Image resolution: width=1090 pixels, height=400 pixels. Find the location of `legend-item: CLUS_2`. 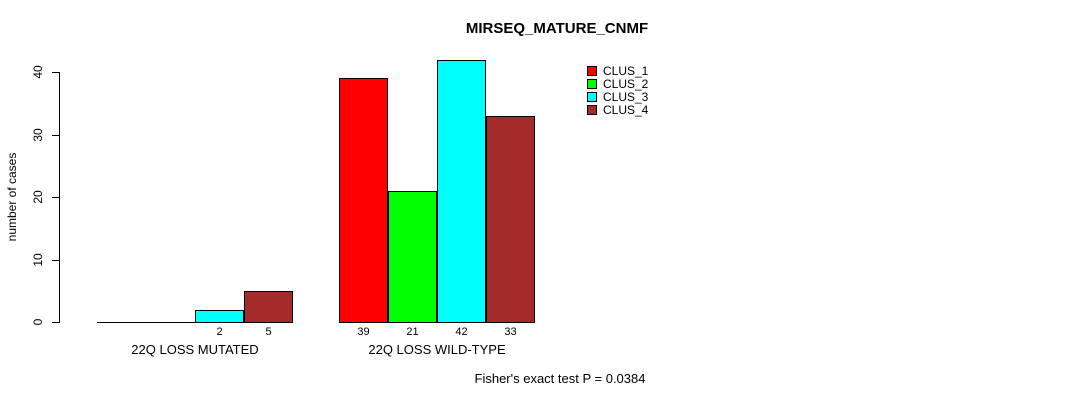

legend-item: CLUS_2 is located at coordinates (618, 83).